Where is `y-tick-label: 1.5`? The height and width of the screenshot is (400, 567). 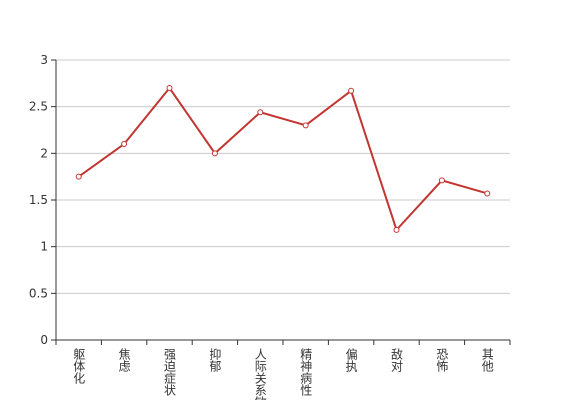 y-tick-label: 1.5 is located at coordinates (38, 200).